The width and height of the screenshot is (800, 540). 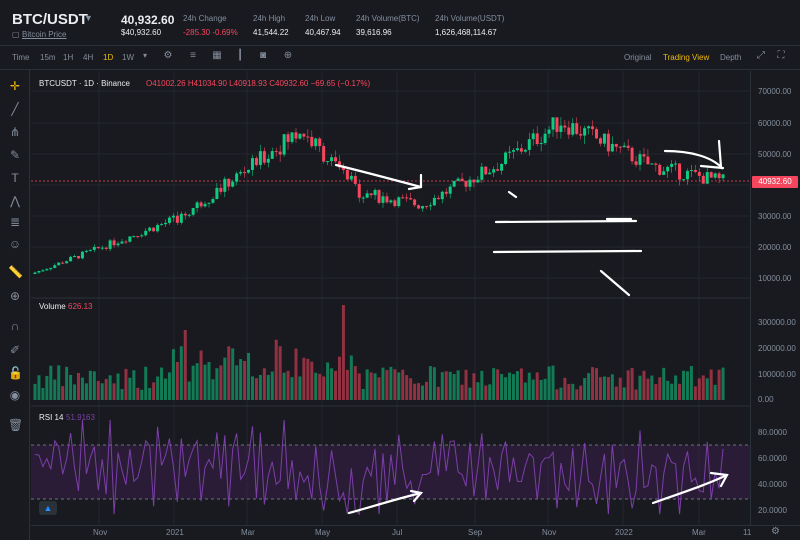 What do you see at coordinates (108, 57) in the screenshot?
I see `interval-1d: 1D` at bounding box center [108, 57].